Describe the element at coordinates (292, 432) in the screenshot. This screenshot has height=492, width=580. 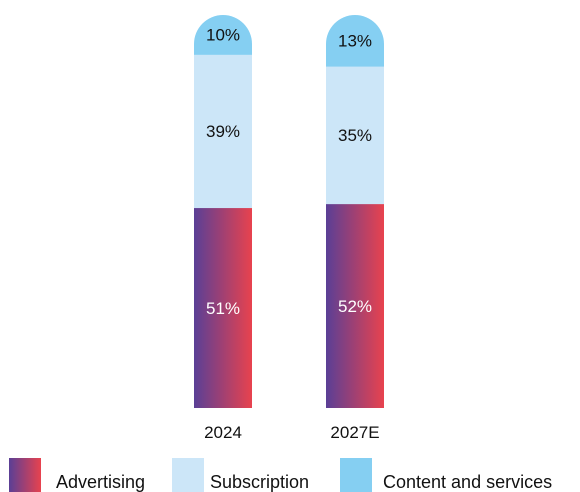
I see `category-labels-group: 2024 2027E` at that location.